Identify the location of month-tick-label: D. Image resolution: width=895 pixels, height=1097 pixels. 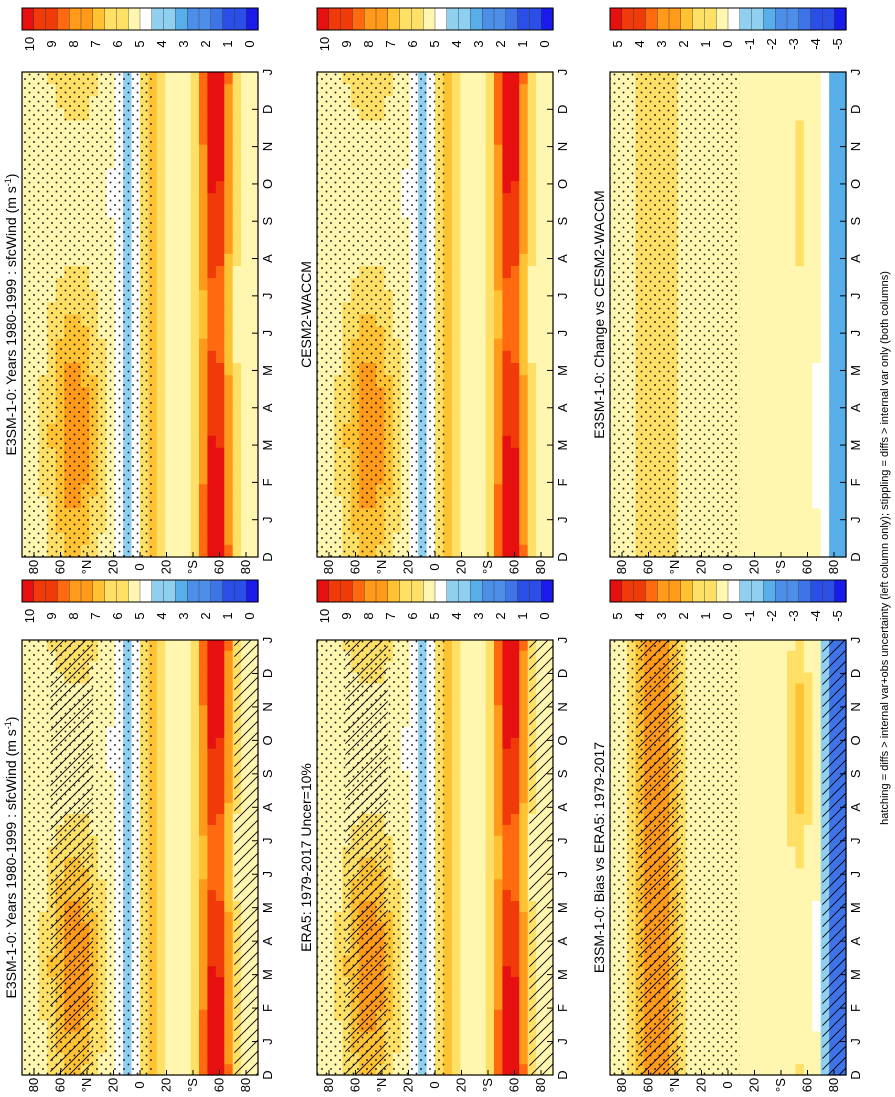
(267, 673).